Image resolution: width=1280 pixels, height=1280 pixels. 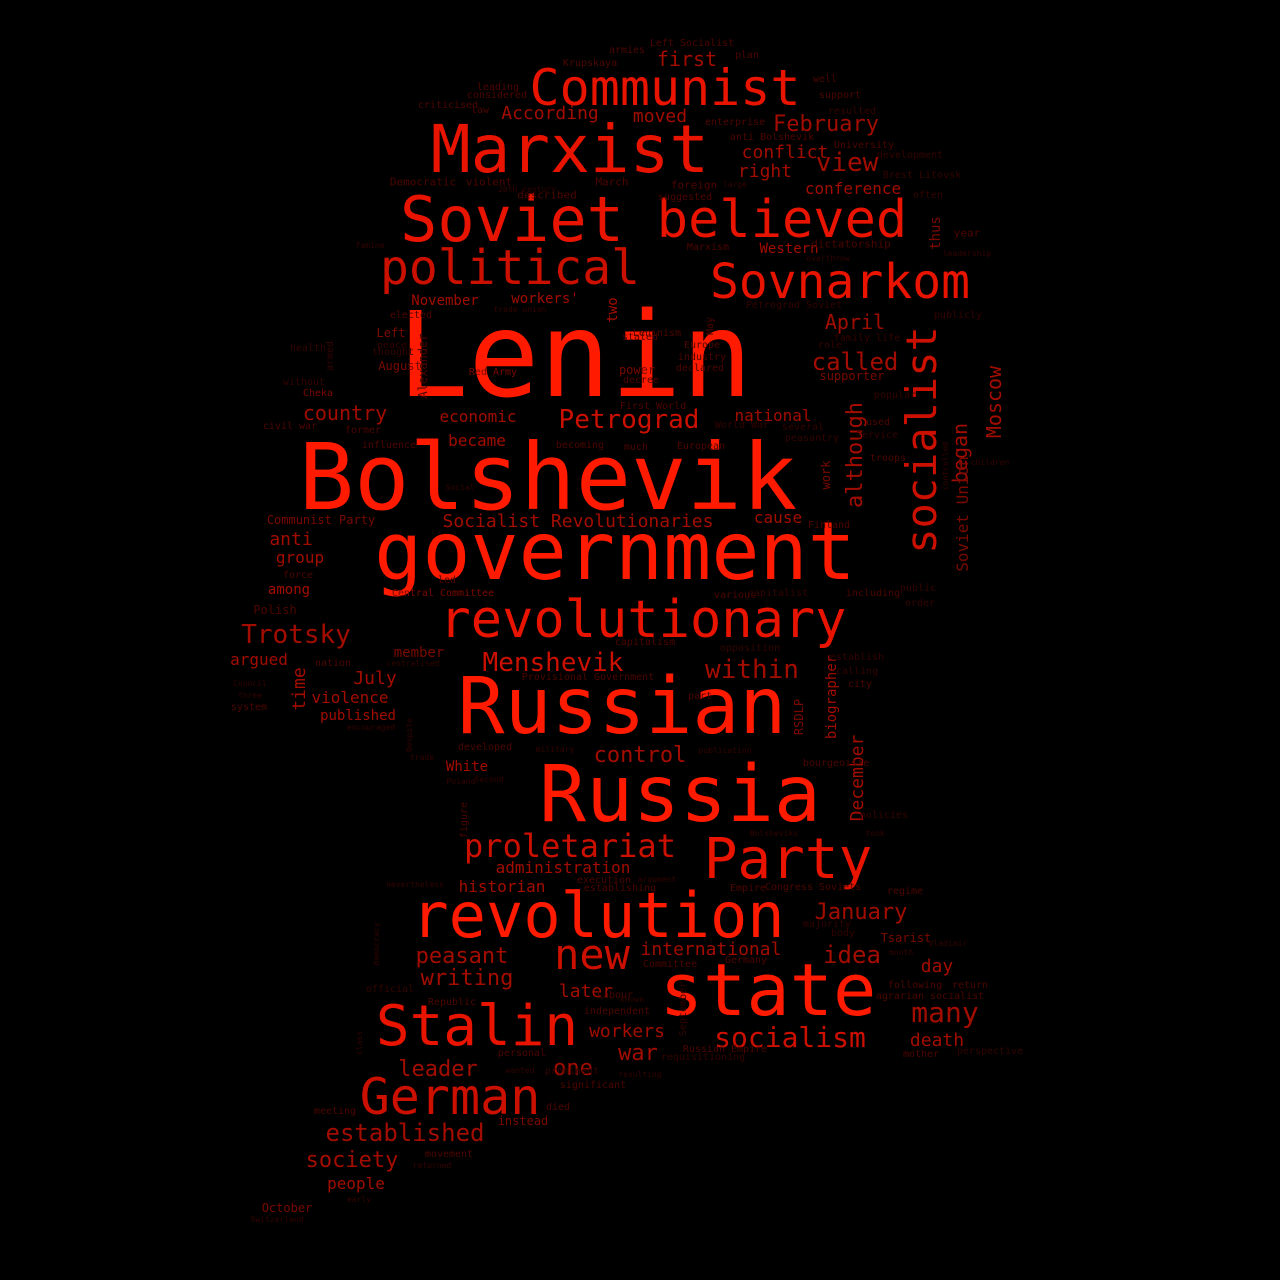 I want to click on word-became: became, so click(x=477, y=440).